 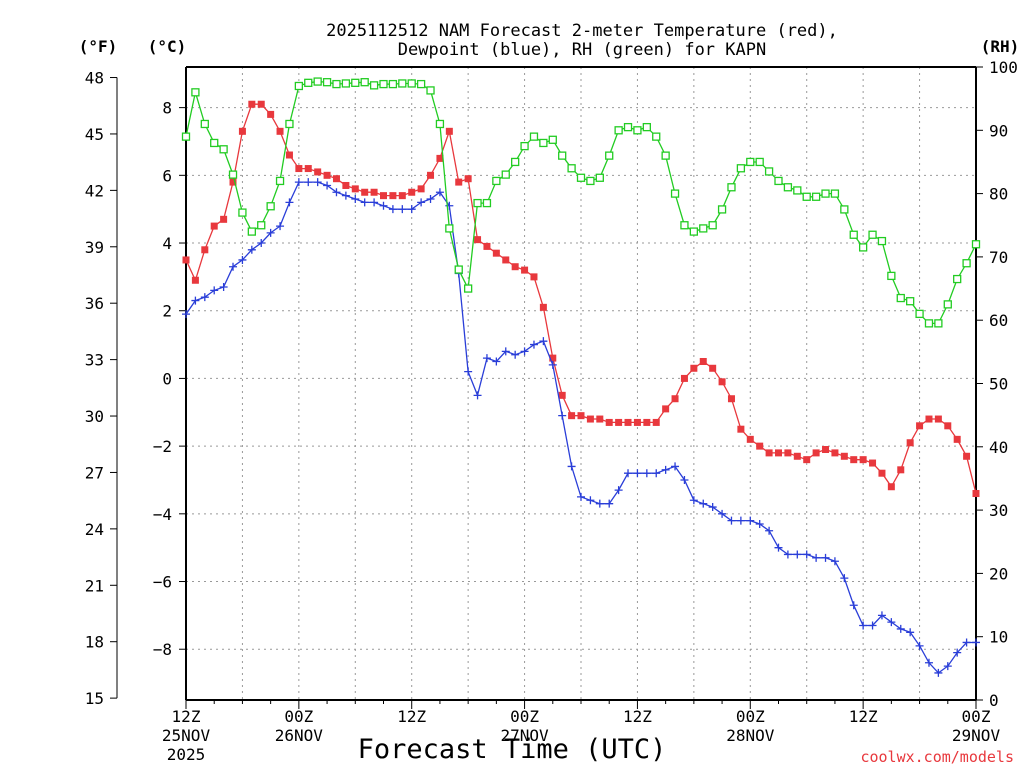 I want to click on rh-tick-label: 60, so click(x=998, y=320).